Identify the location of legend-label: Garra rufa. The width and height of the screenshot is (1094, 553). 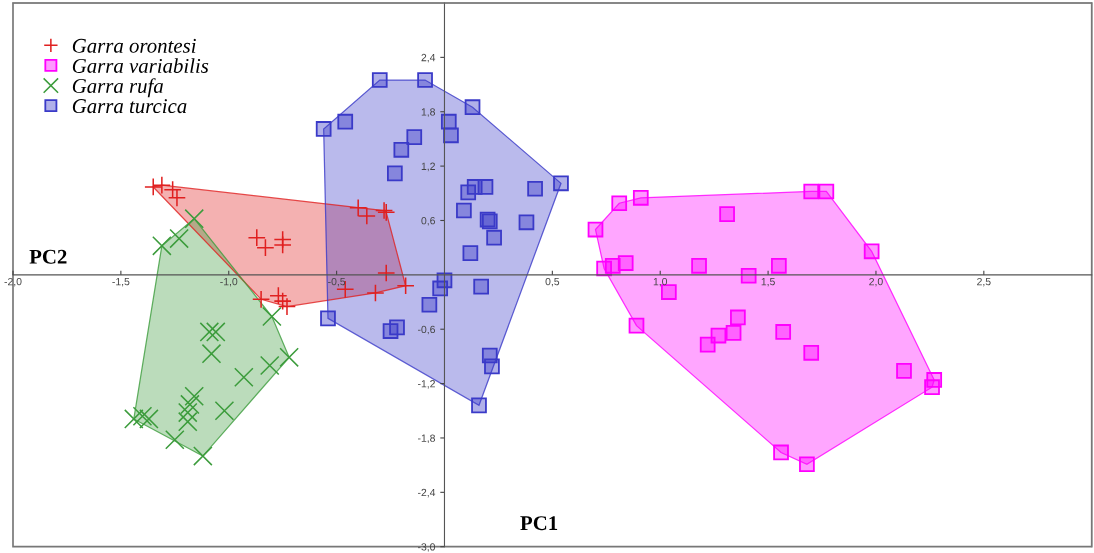
(117, 88).